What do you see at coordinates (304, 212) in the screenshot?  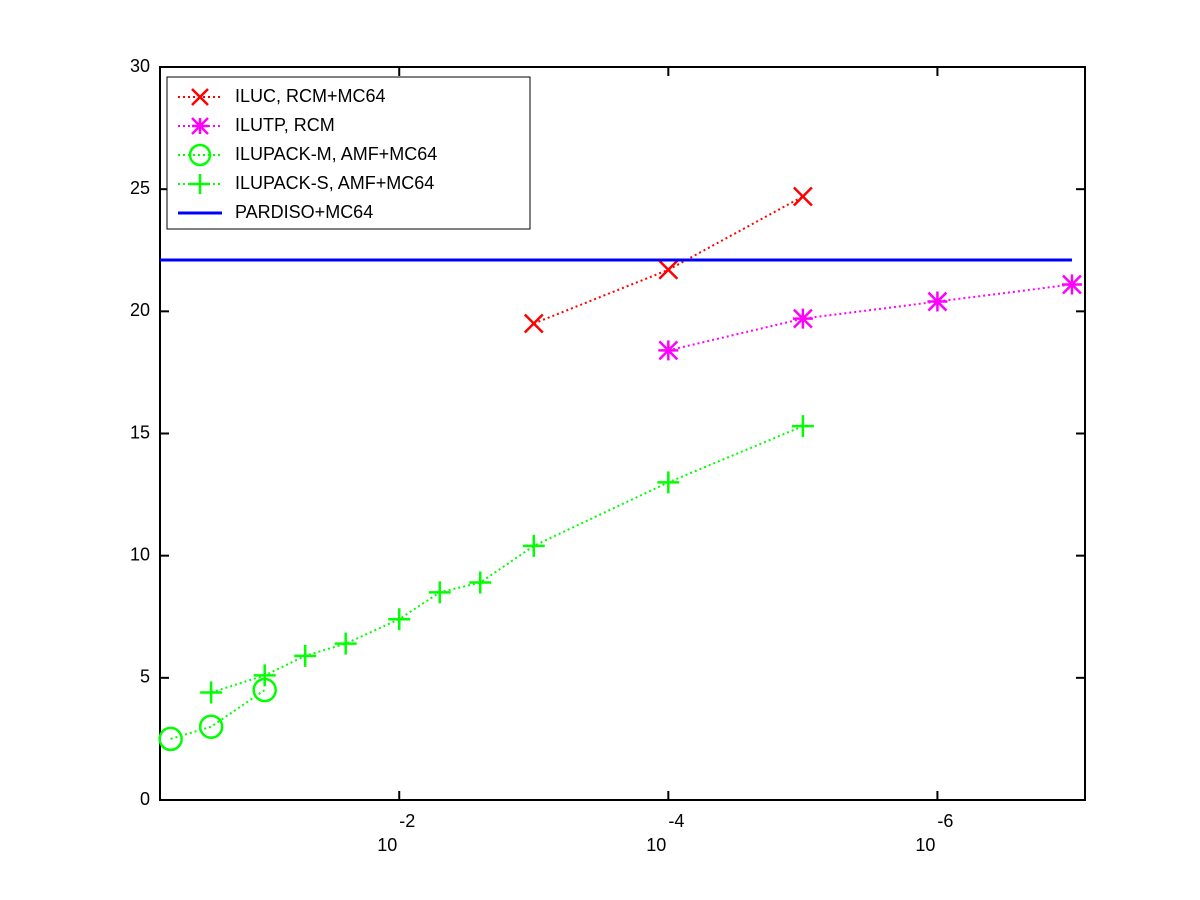 I see `legend-label: PARDISO+MC64` at bounding box center [304, 212].